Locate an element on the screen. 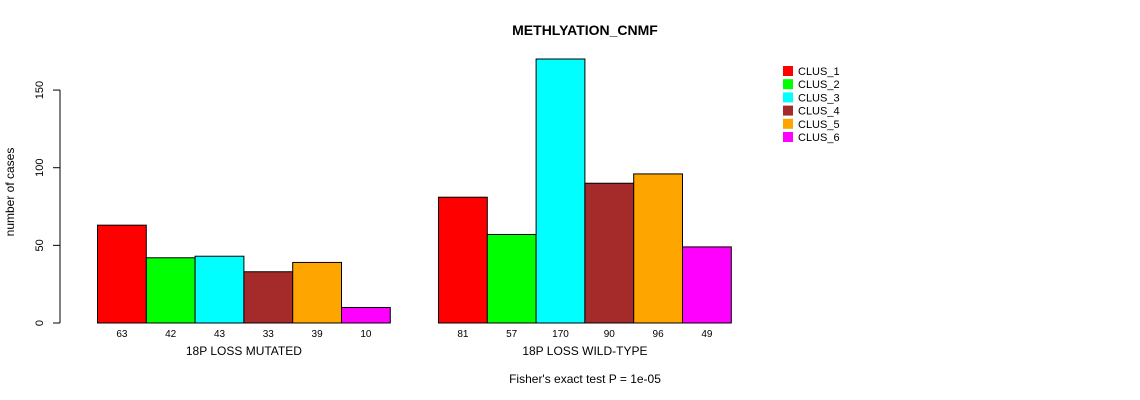 This screenshot has width=1140, height=400. y-tick-label-0: 0 is located at coordinates (40, 323).